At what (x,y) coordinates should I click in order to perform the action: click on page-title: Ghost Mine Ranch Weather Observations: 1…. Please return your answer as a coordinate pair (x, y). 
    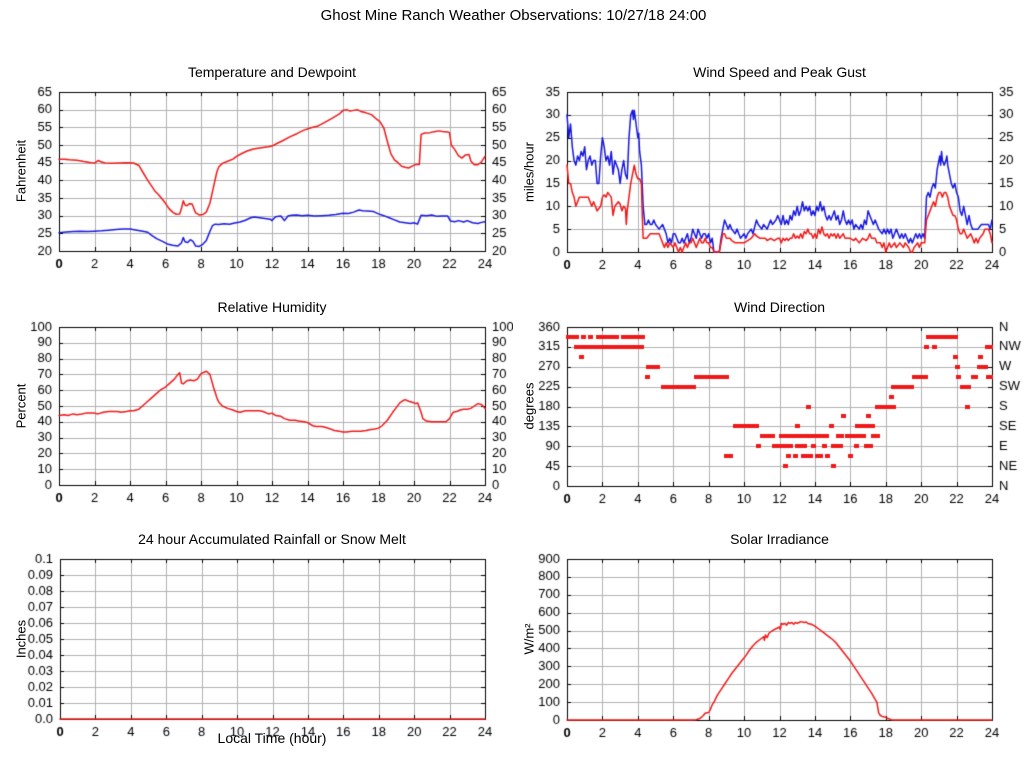
    Looking at the image, I should click on (513, 15).